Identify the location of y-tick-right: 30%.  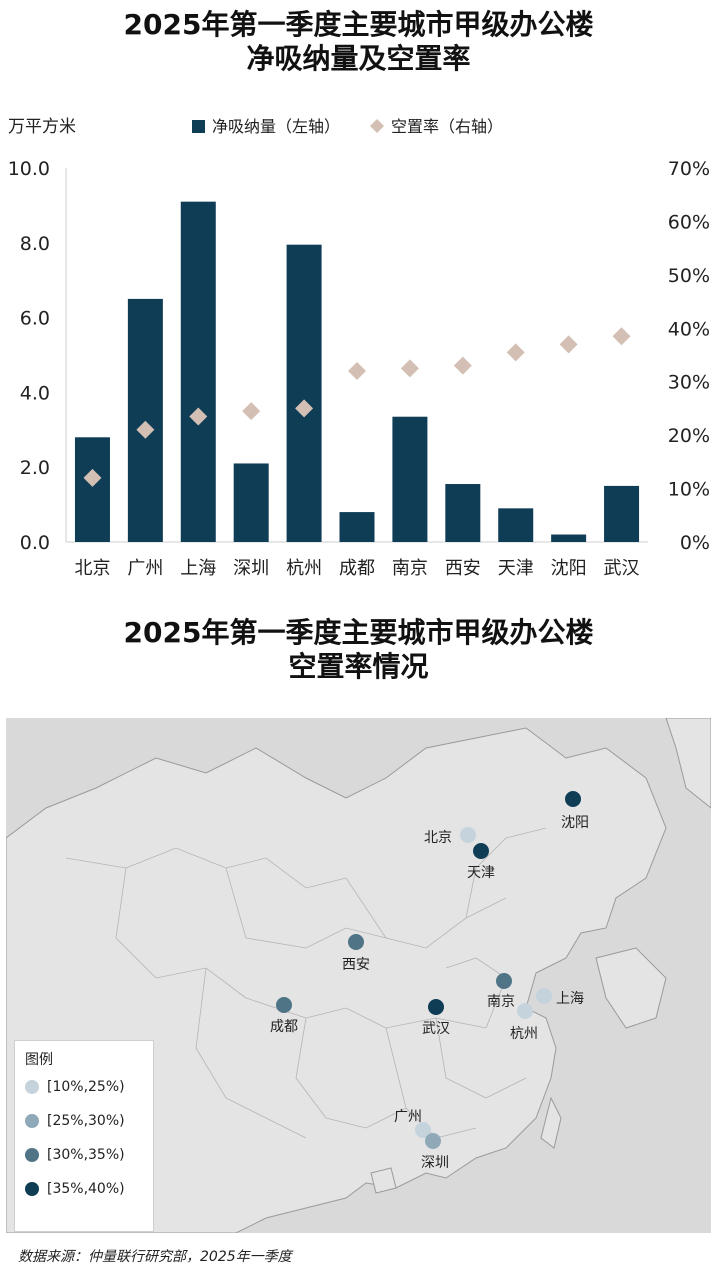
(689, 383).